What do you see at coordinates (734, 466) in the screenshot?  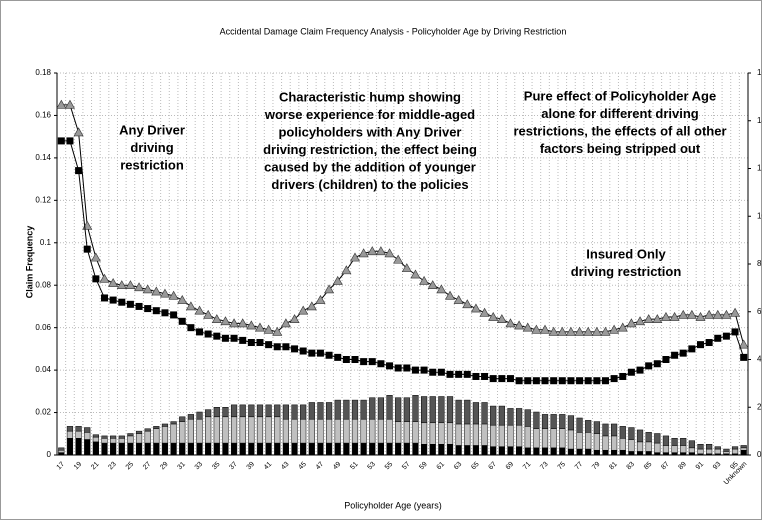 I see `x-tick-label: 95` at bounding box center [734, 466].